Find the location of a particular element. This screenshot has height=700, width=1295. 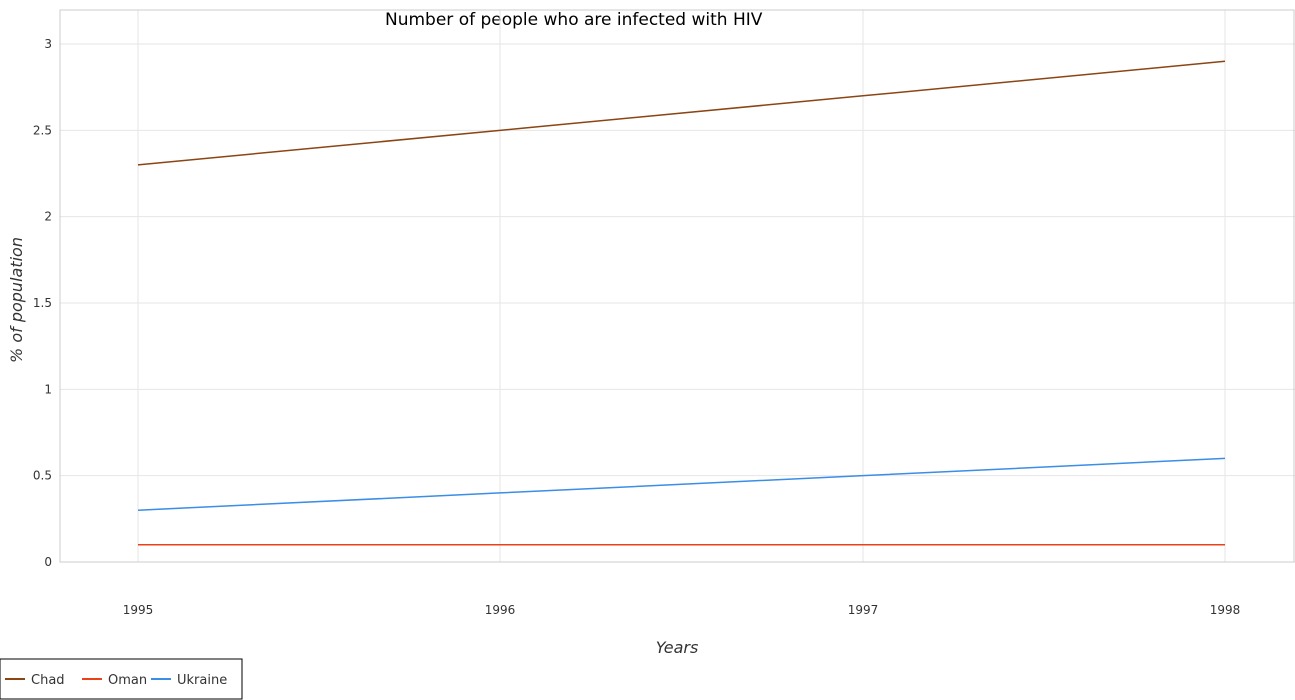

legend: Chad Oman Ukraine is located at coordinates (121, 679).